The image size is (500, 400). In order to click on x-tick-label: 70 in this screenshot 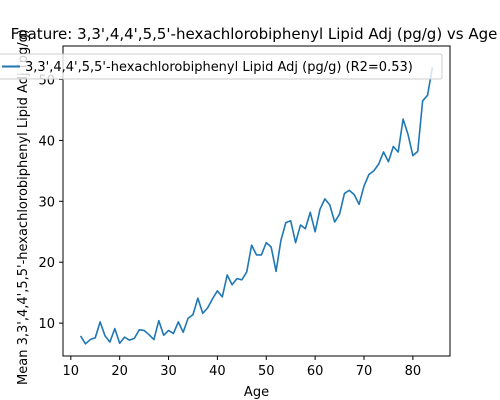, I will do `click(364, 371)`.